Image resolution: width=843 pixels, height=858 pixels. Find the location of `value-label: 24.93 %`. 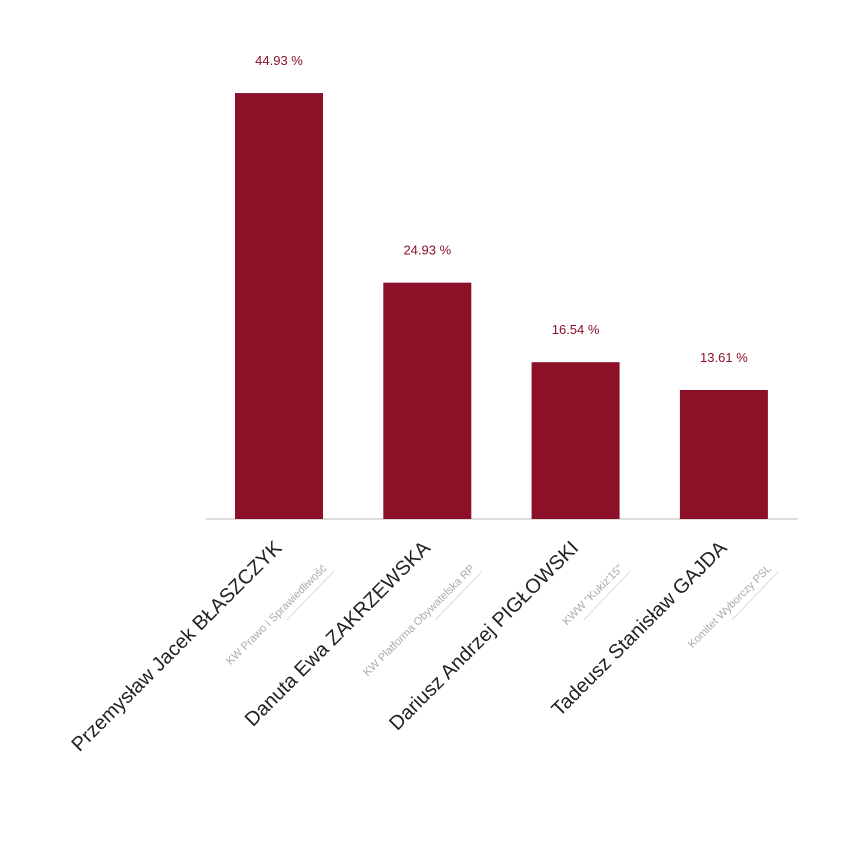

value-label: 24.93 % is located at coordinates (427, 250).